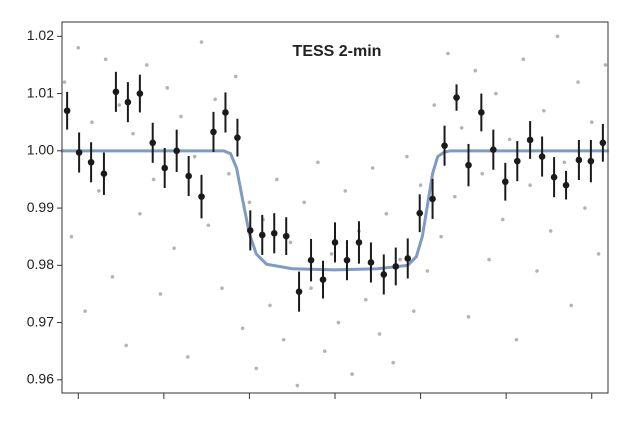 This screenshot has width=636, height=427. What do you see at coordinates (40, 321) in the screenshot?
I see `y-tick-label: 0.97` at bounding box center [40, 321].